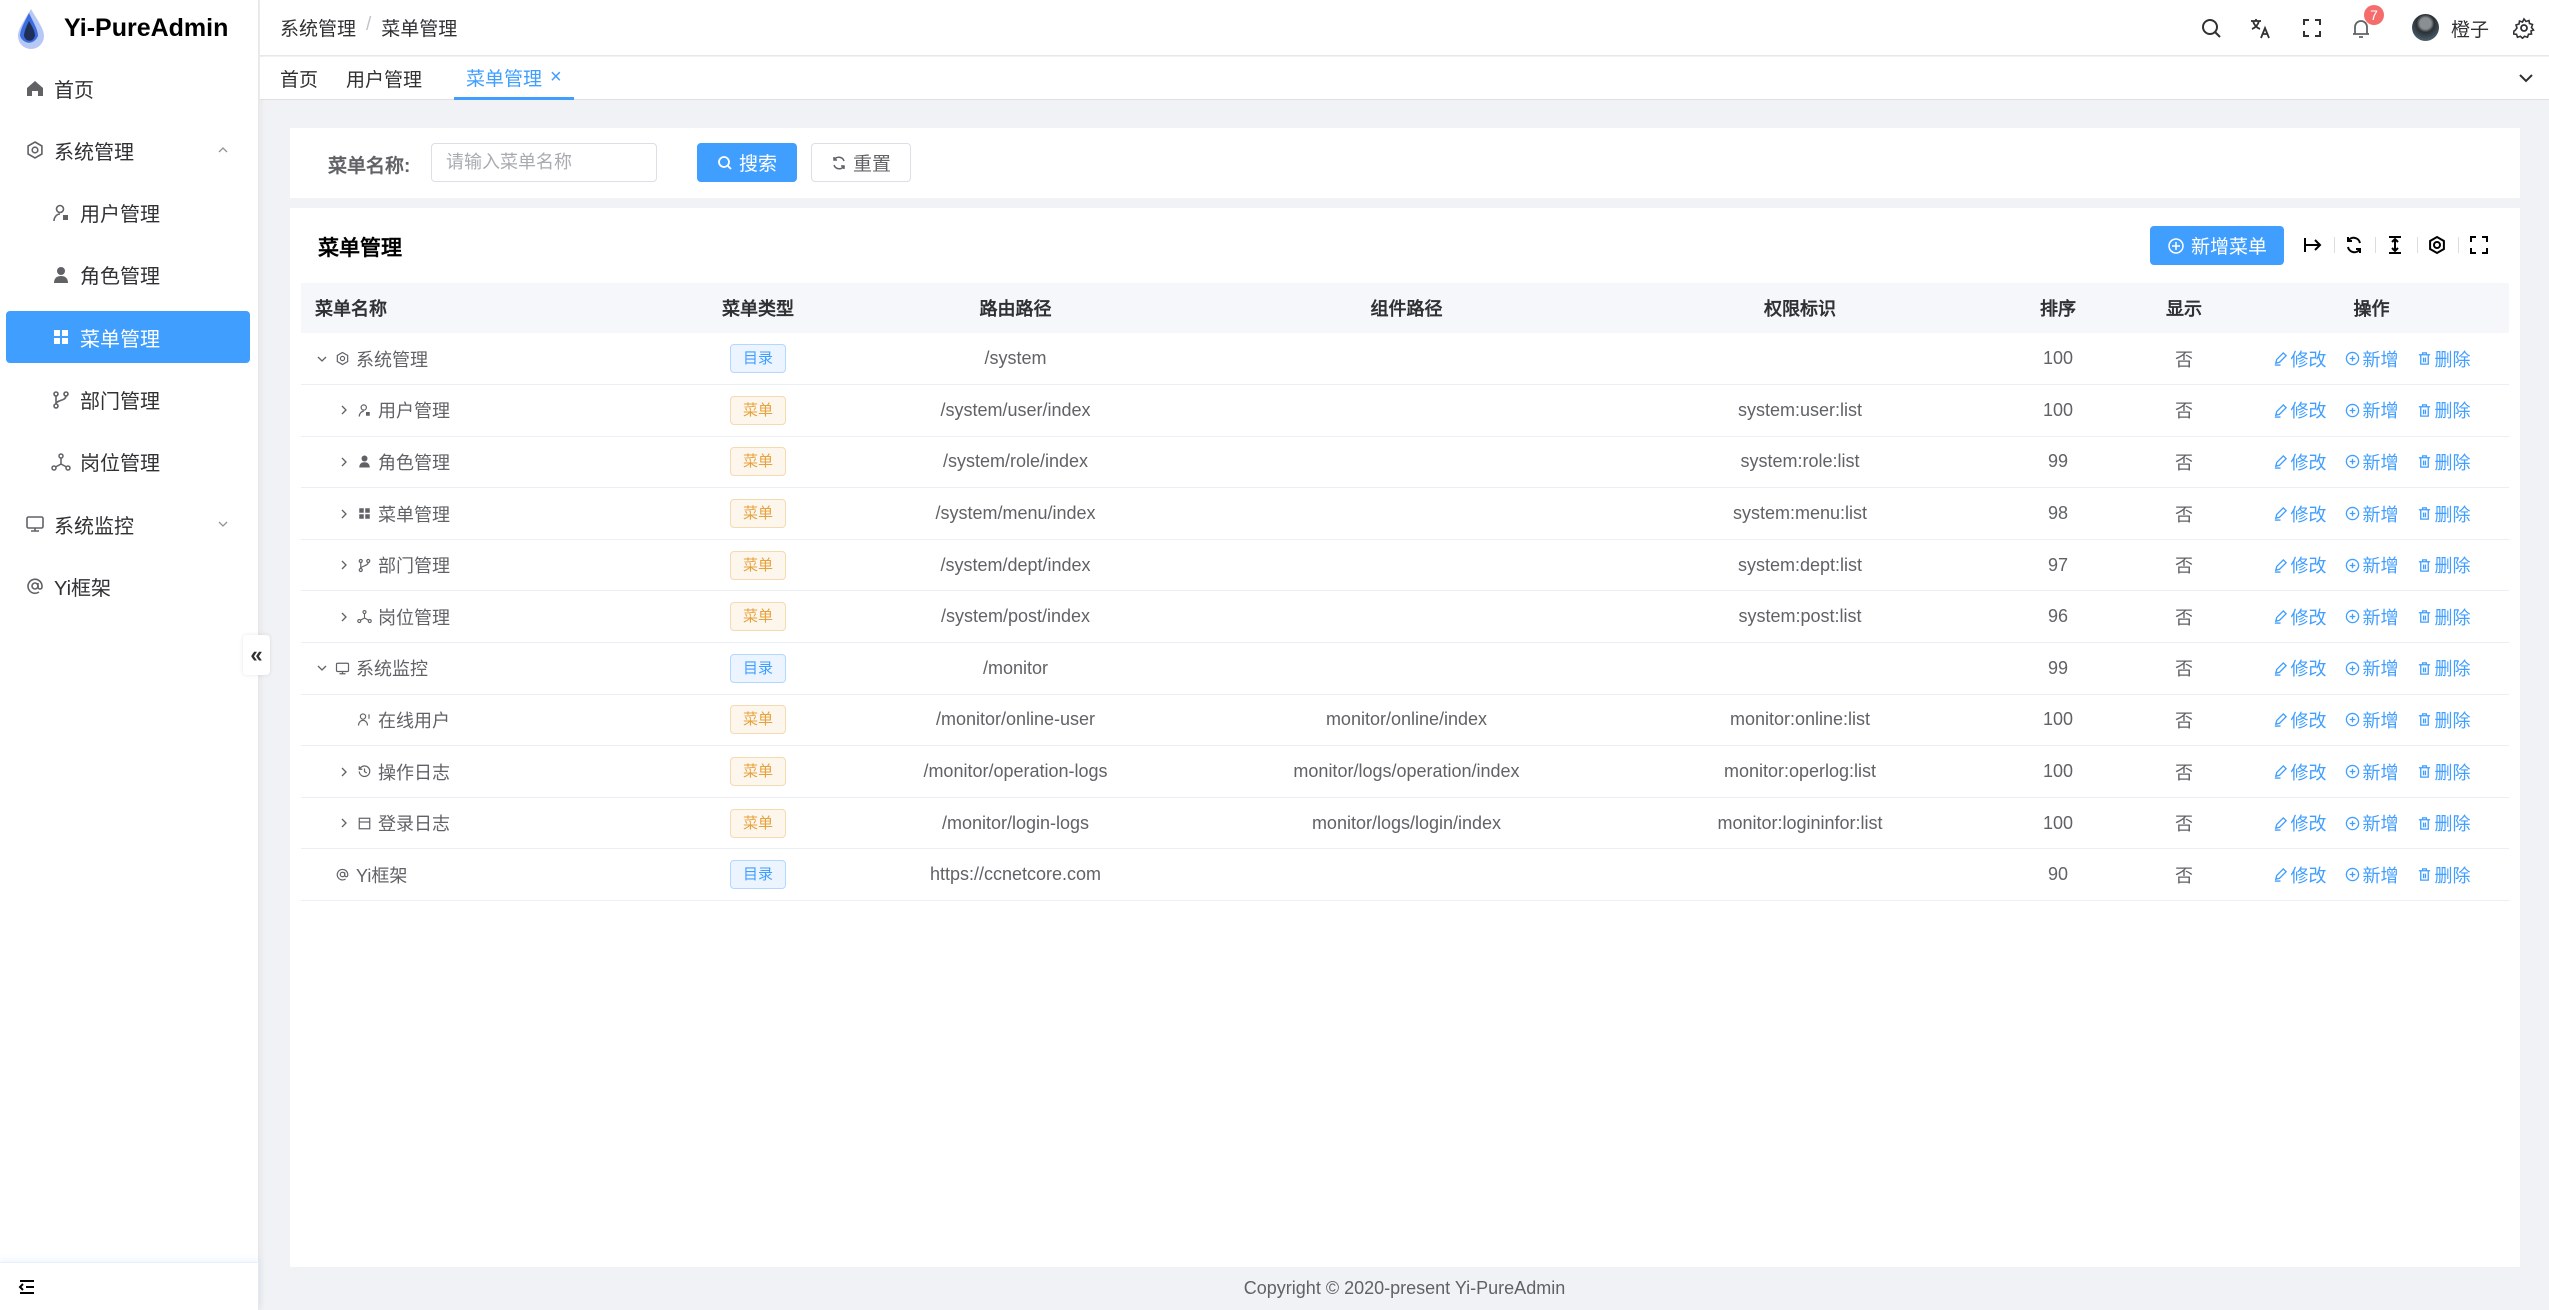 This screenshot has width=2549, height=1310. Describe the element at coordinates (2313, 245) in the screenshot. I see `expand-collapse-icon` at that location.